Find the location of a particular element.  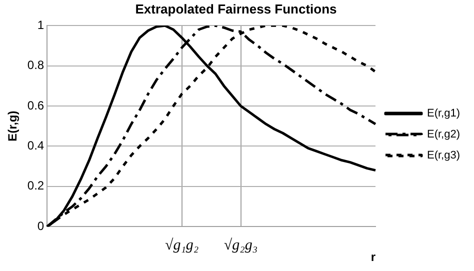

chart-title: Extrapolated Fairness Functions is located at coordinates (236, 8).